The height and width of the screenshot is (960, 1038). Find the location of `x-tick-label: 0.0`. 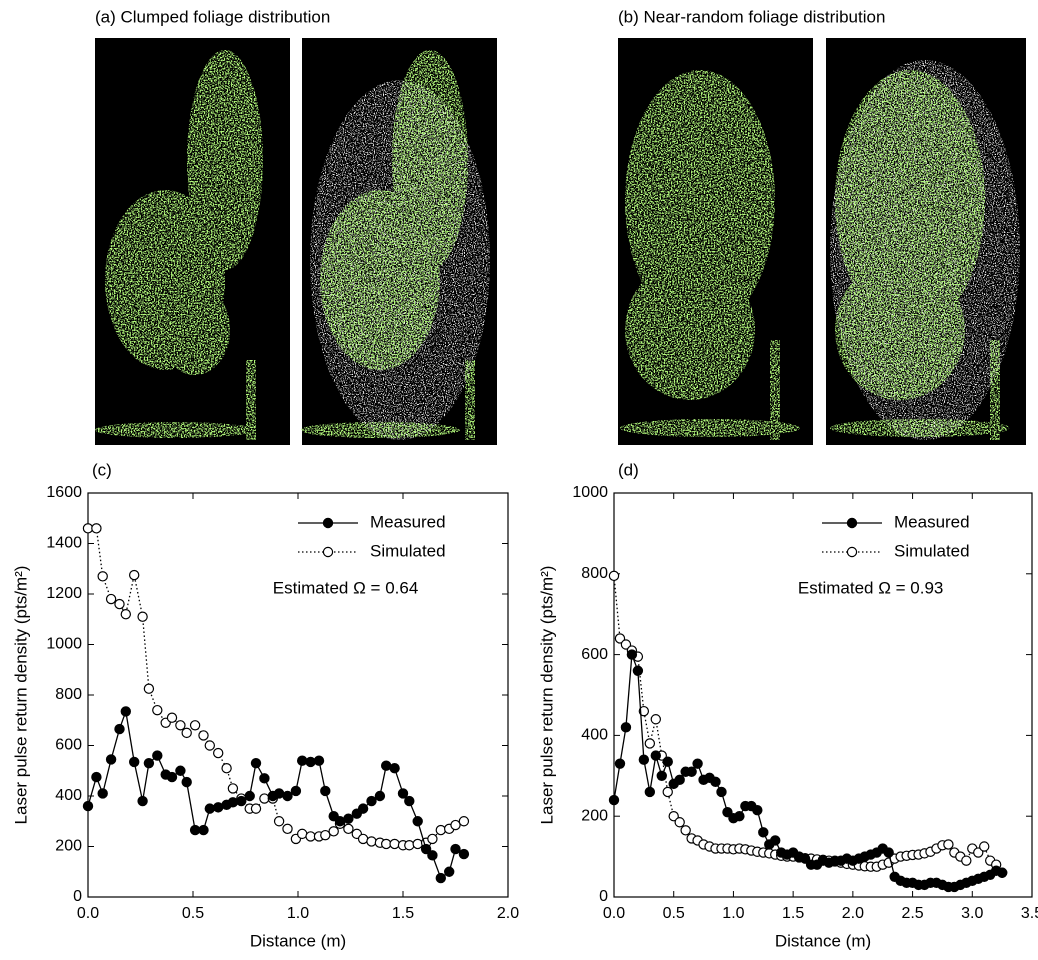

x-tick-label: 0.0 is located at coordinates (614, 913).